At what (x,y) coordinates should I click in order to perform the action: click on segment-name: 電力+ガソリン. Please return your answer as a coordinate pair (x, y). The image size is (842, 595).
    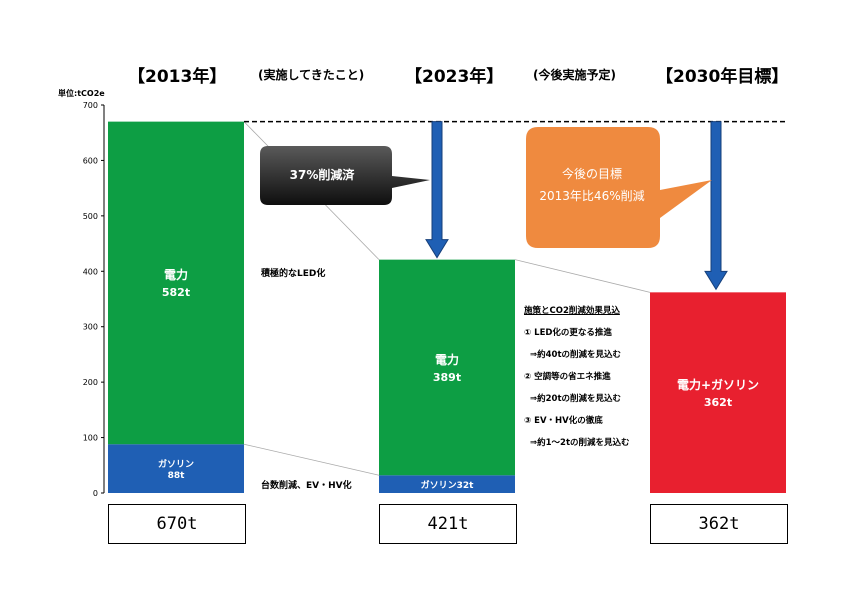
    Looking at the image, I should click on (718, 385).